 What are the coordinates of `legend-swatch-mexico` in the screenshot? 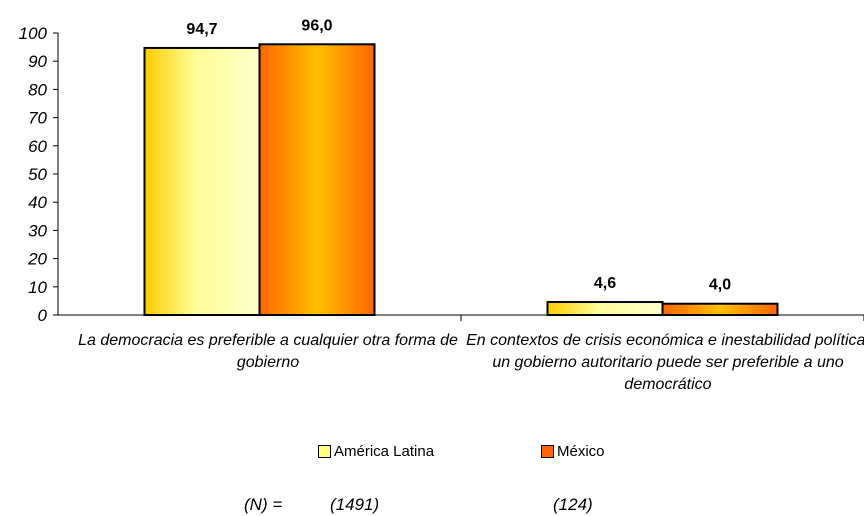 It's located at (547, 451).